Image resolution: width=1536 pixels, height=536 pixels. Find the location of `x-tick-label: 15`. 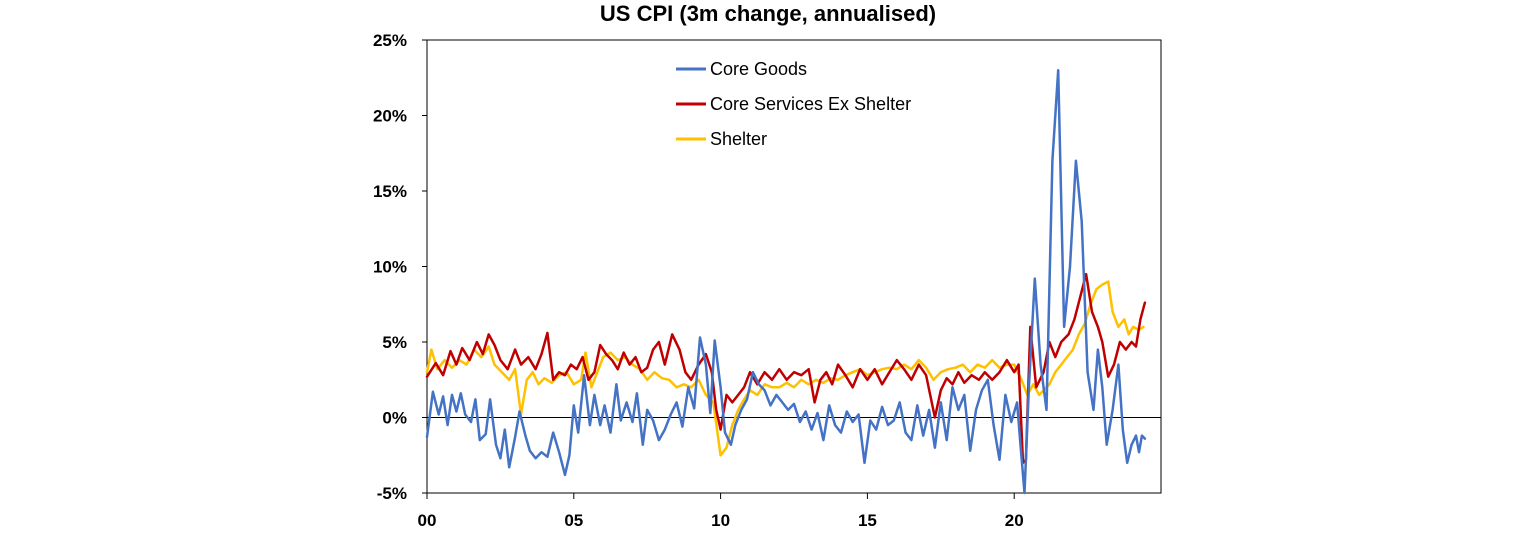

x-tick-label: 15 is located at coordinates (867, 520).